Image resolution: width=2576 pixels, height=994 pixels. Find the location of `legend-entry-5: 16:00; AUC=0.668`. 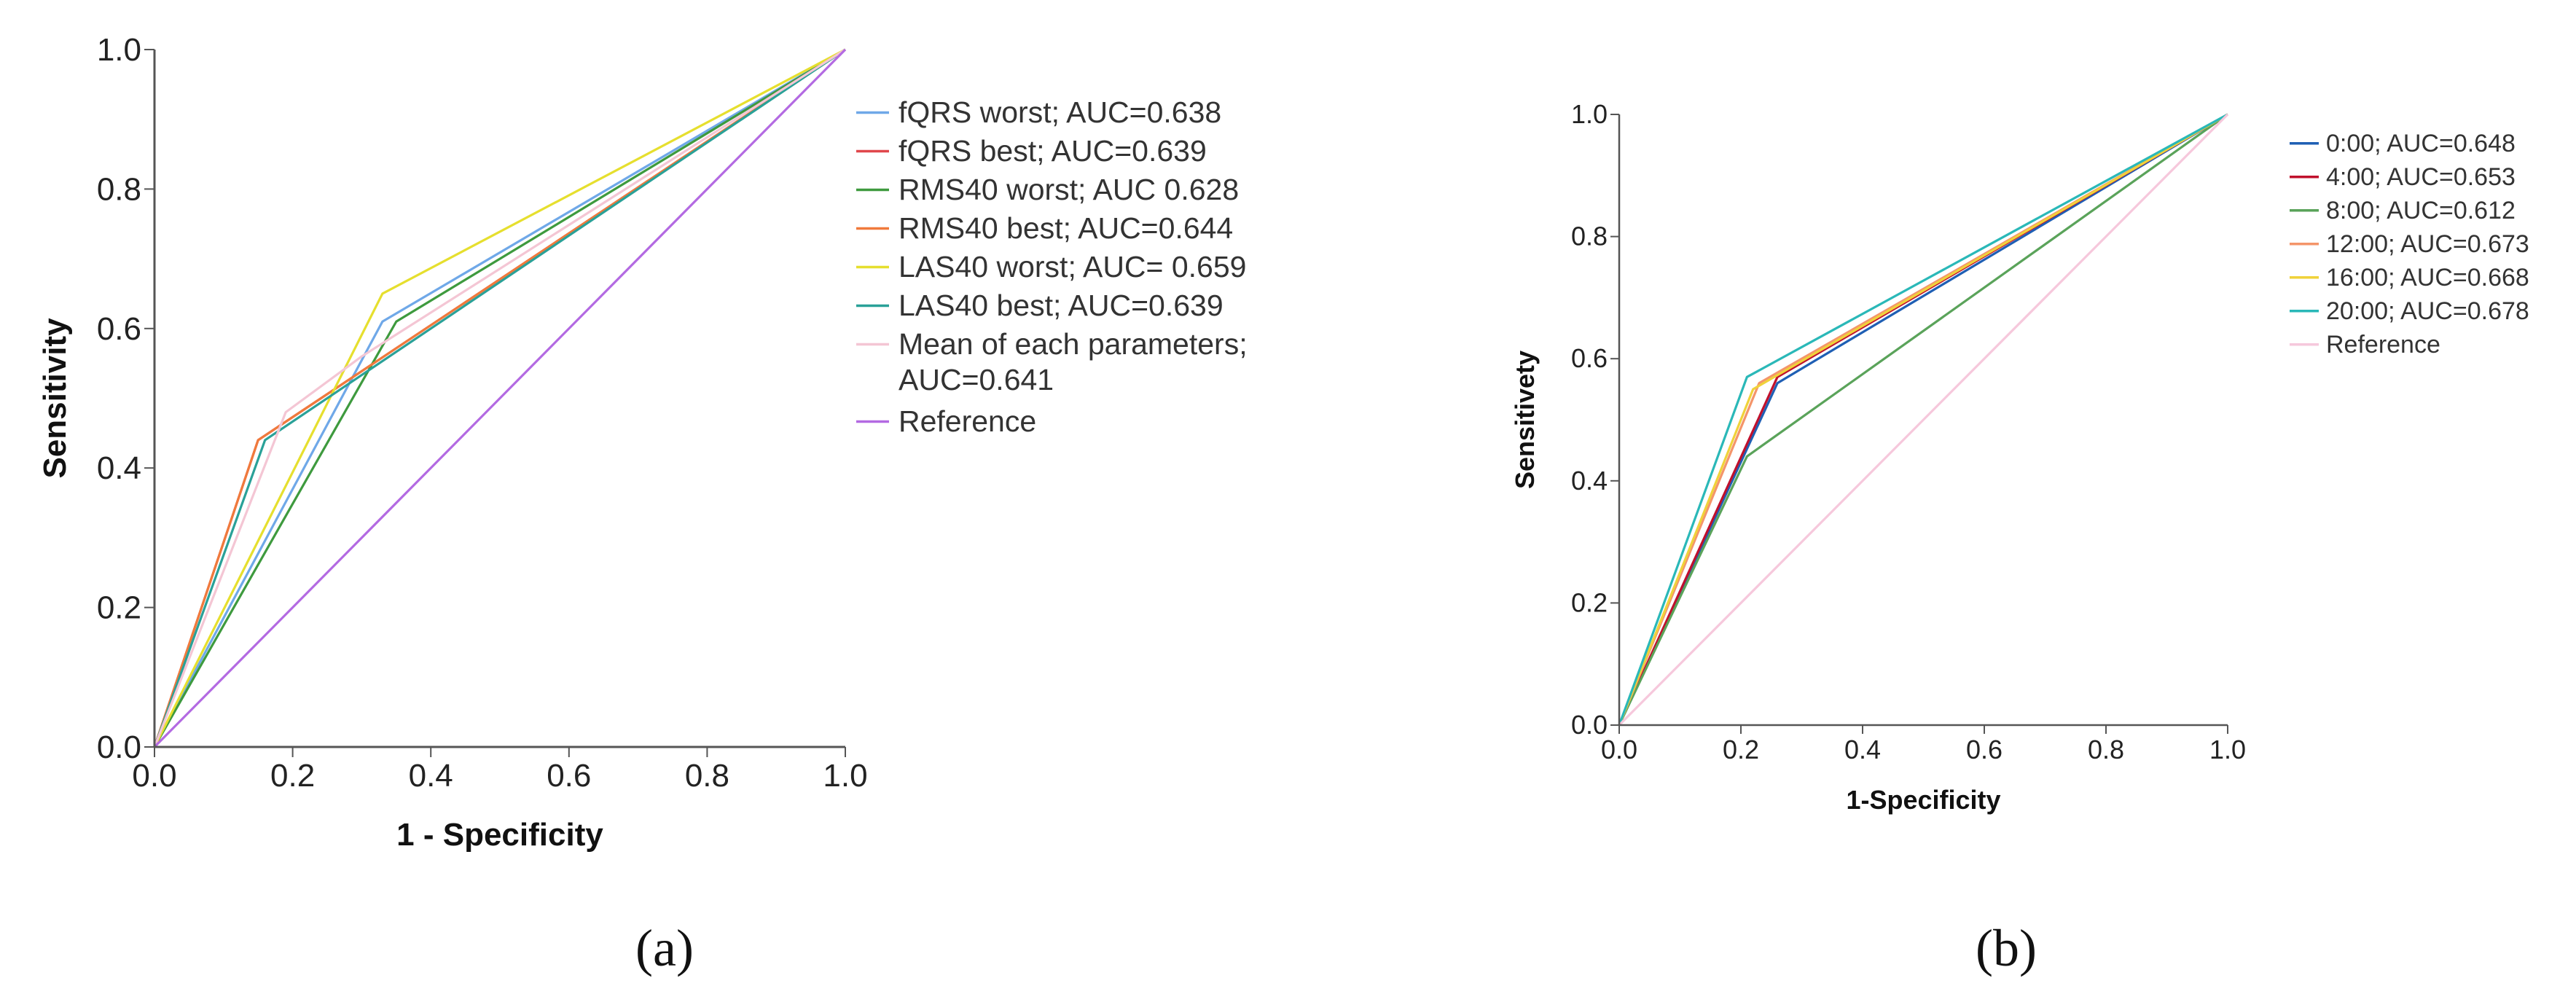

legend-entry-5: 16:00; AUC=0.668 is located at coordinates (2427, 278).